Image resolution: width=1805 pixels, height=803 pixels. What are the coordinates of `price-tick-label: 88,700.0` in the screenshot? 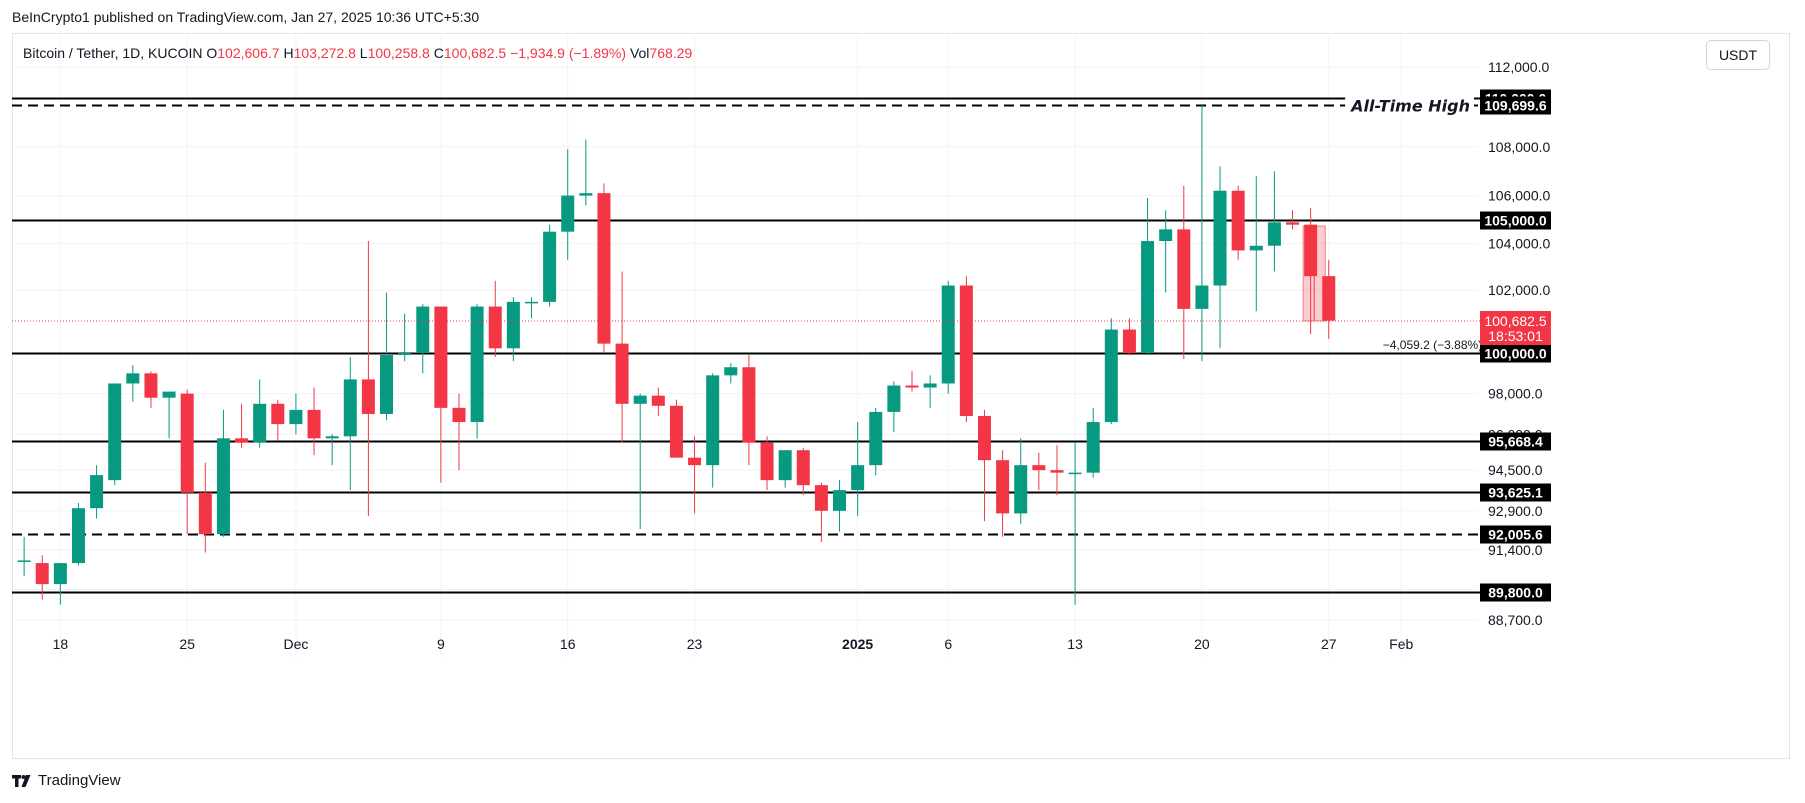 It's located at (1515, 620).